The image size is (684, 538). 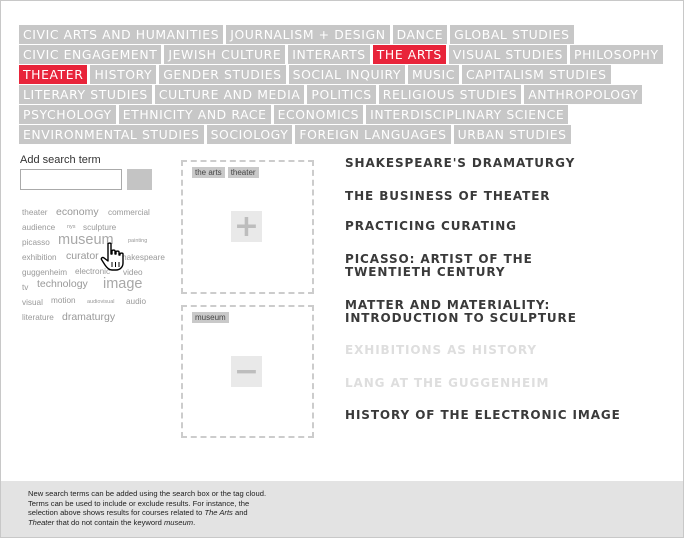 I want to click on course-item: Practicing Curating, so click(x=431, y=226).